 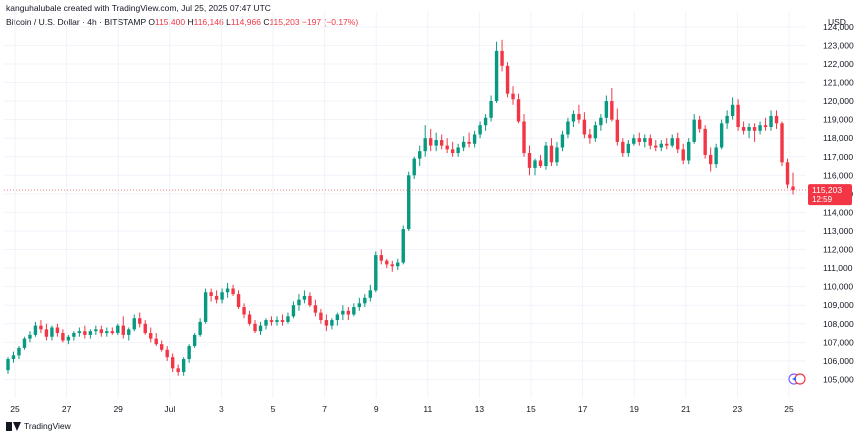 What do you see at coordinates (376, 409) in the screenshot?
I see `time-tick-label: 9` at bounding box center [376, 409].